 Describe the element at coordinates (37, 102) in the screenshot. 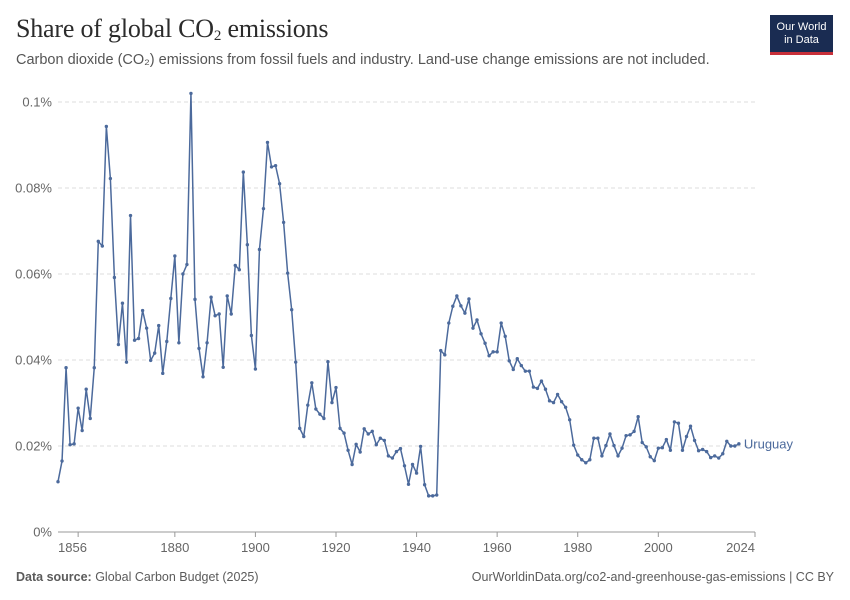

I see `y-tick-label: 0.1%` at that location.